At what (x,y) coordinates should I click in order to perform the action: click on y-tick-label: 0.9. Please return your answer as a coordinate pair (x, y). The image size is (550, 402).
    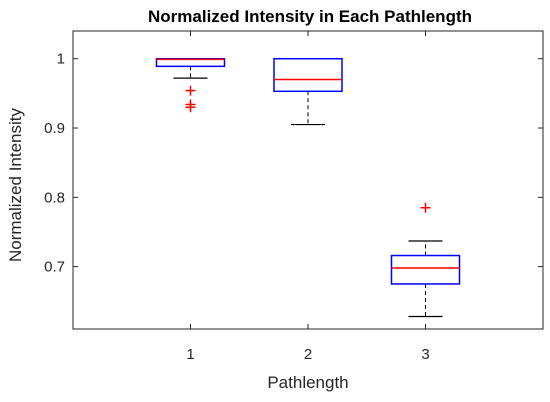
    Looking at the image, I should click on (54, 128).